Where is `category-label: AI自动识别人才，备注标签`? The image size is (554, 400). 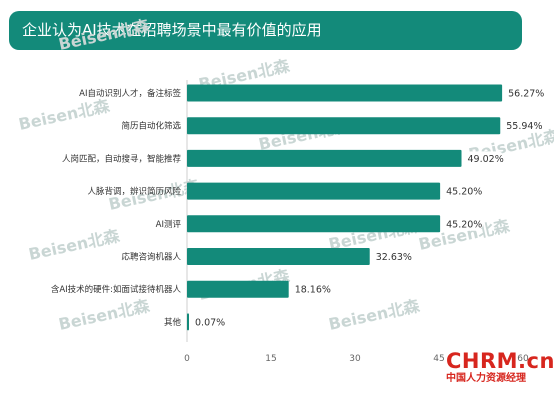 category-label: AI自动识别人才，备注标签 is located at coordinates (130, 93).